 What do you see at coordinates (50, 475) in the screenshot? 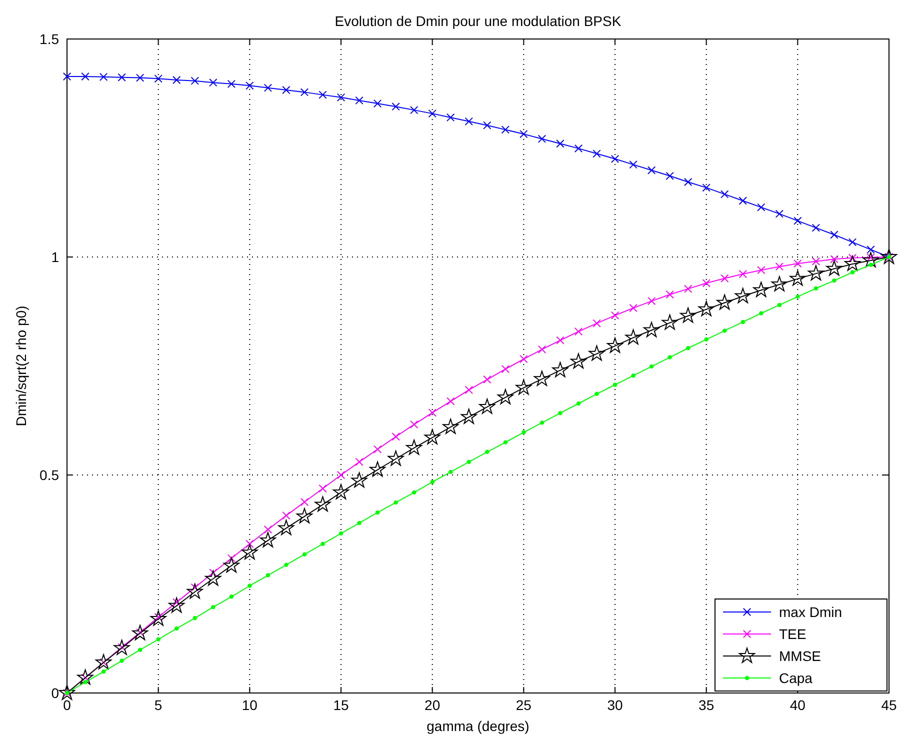
I see `y-tick-label: 0.5` at bounding box center [50, 475].